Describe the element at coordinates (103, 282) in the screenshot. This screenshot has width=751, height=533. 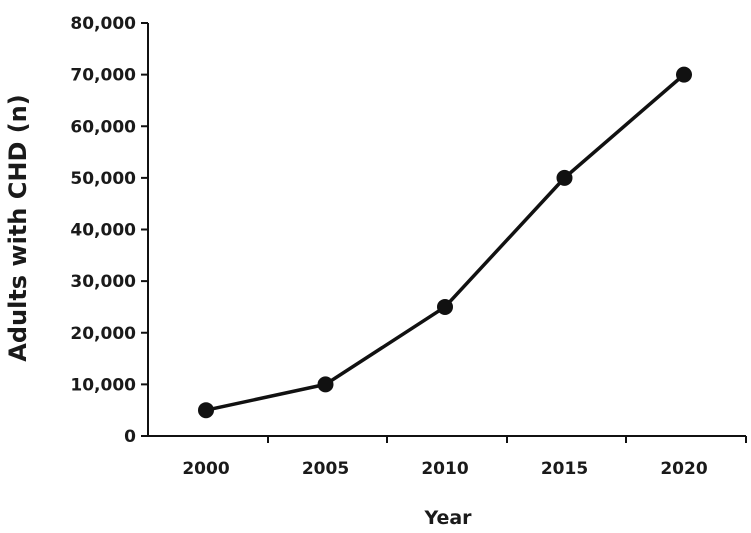
I see `y-tick-label: 30,000` at that location.